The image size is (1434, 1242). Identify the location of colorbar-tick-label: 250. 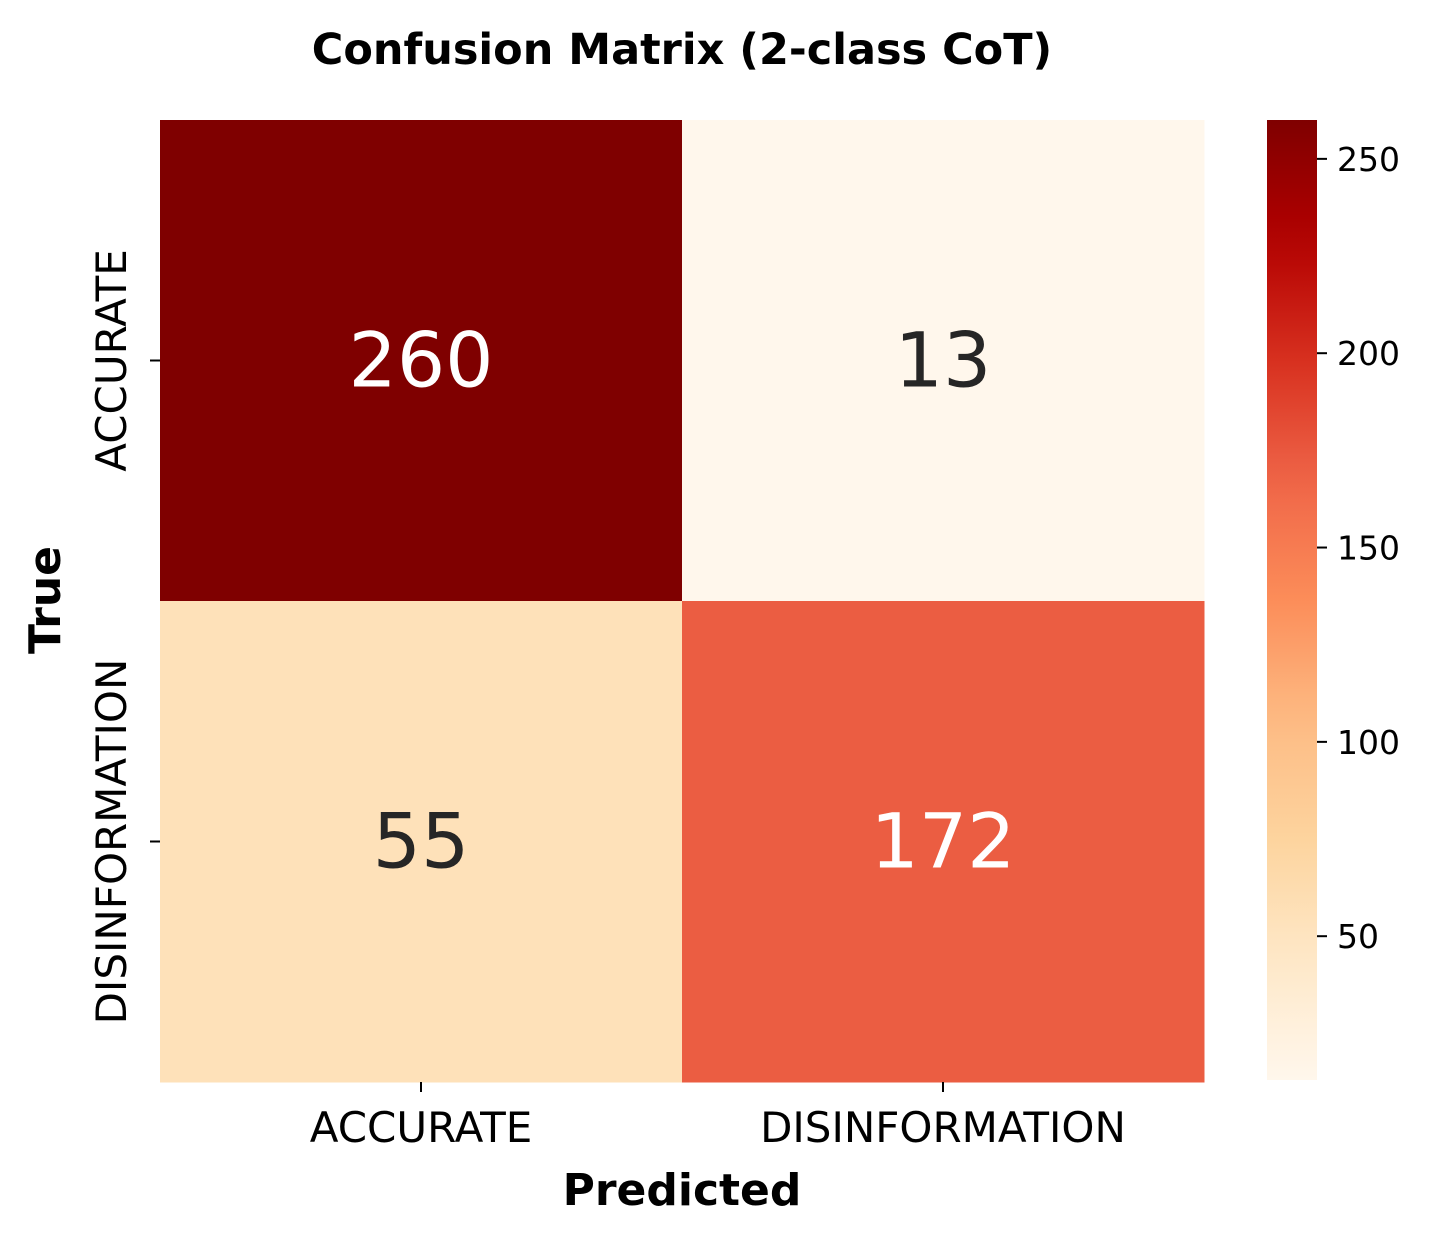
(1368, 159).